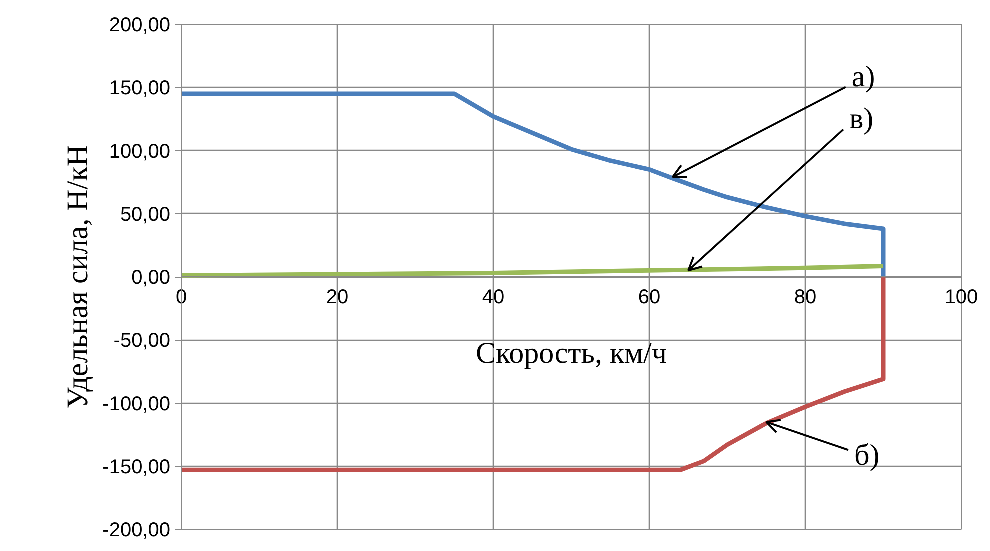 The width and height of the screenshot is (990, 551). What do you see at coordinates (864, 77) in the screenshot?
I see `annotation: а)` at bounding box center [864, 77].